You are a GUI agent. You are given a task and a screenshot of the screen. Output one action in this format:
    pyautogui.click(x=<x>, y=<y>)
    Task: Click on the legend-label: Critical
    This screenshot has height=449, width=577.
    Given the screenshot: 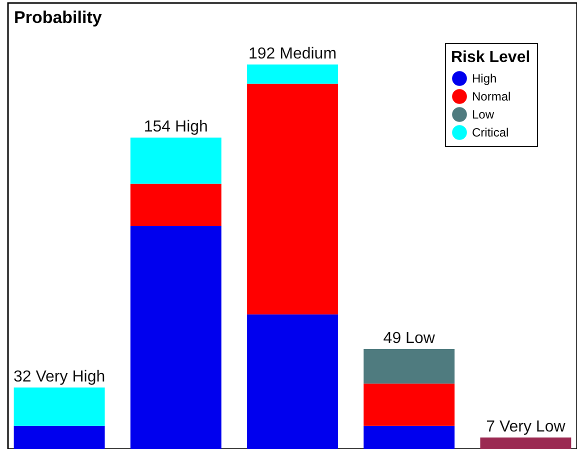 What is the action you would take?
    pyautogui.click(x=490, y=133)
    